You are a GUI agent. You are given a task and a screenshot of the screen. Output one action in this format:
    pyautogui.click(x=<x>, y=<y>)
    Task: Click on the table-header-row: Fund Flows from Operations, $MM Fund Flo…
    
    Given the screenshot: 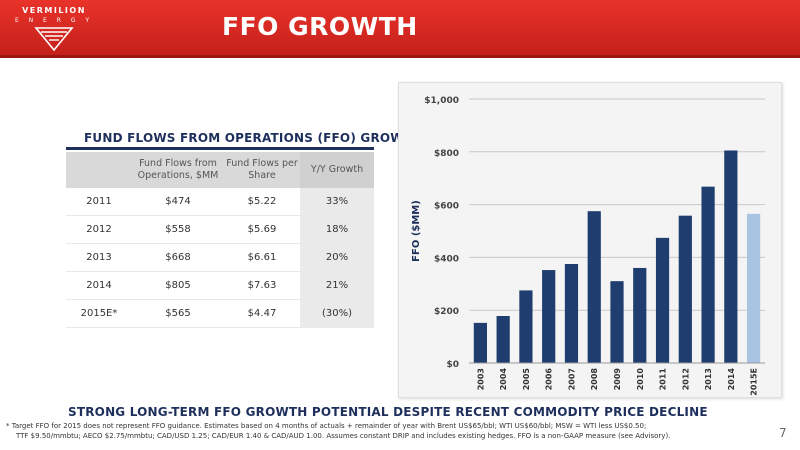 What is the action you would take?
    pyautogui.click(x=220, y=170)
    